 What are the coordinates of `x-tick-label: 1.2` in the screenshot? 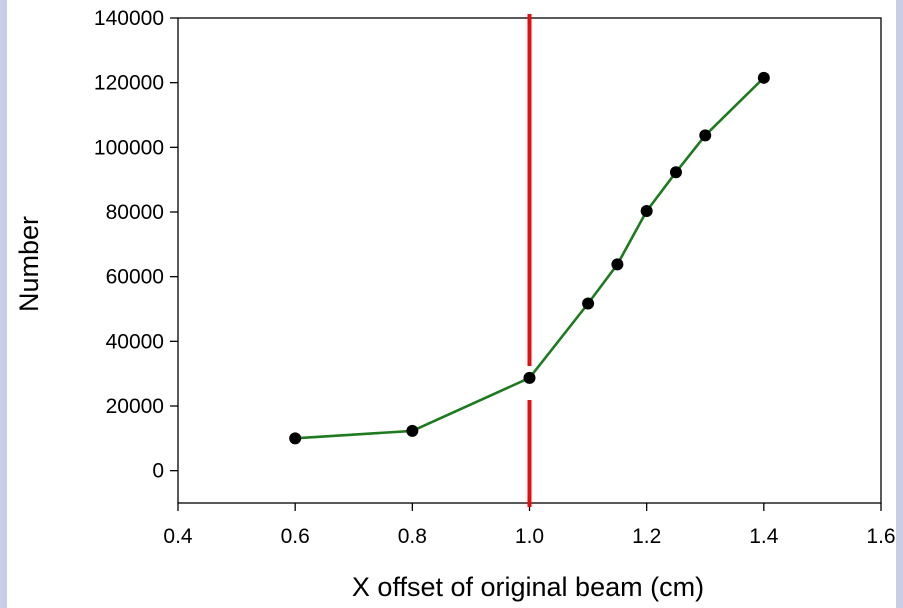 It's located at (646, 536).